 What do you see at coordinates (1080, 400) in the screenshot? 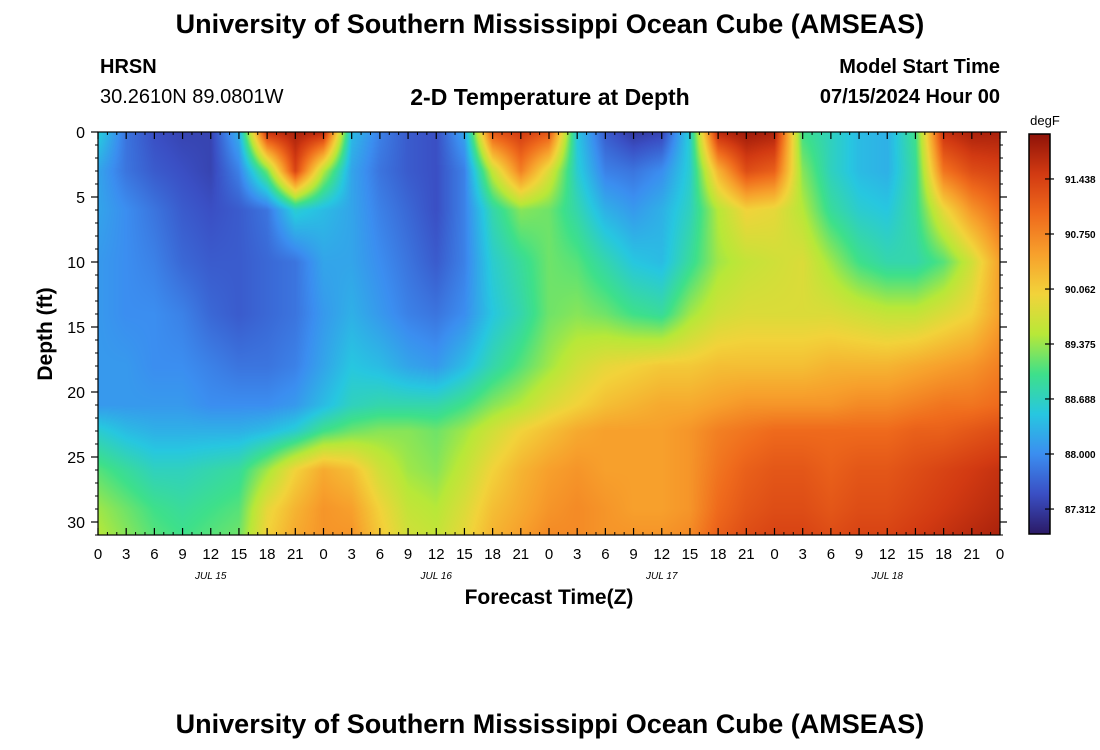
I see `colorbar-tick-label: 88.688` at bounding box center [1080, 400].